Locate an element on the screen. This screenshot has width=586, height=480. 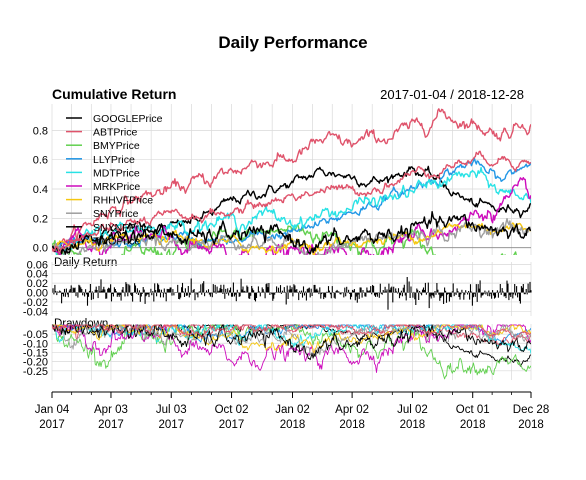
drawdown-y-tick-label: -0.20 is located at coordinates (35, 363).